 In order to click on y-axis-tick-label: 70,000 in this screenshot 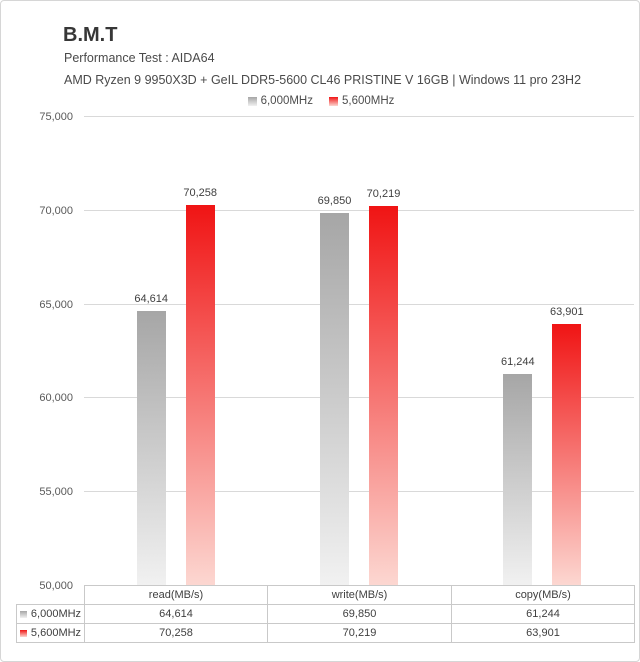, I will do `click(56, 210)`.